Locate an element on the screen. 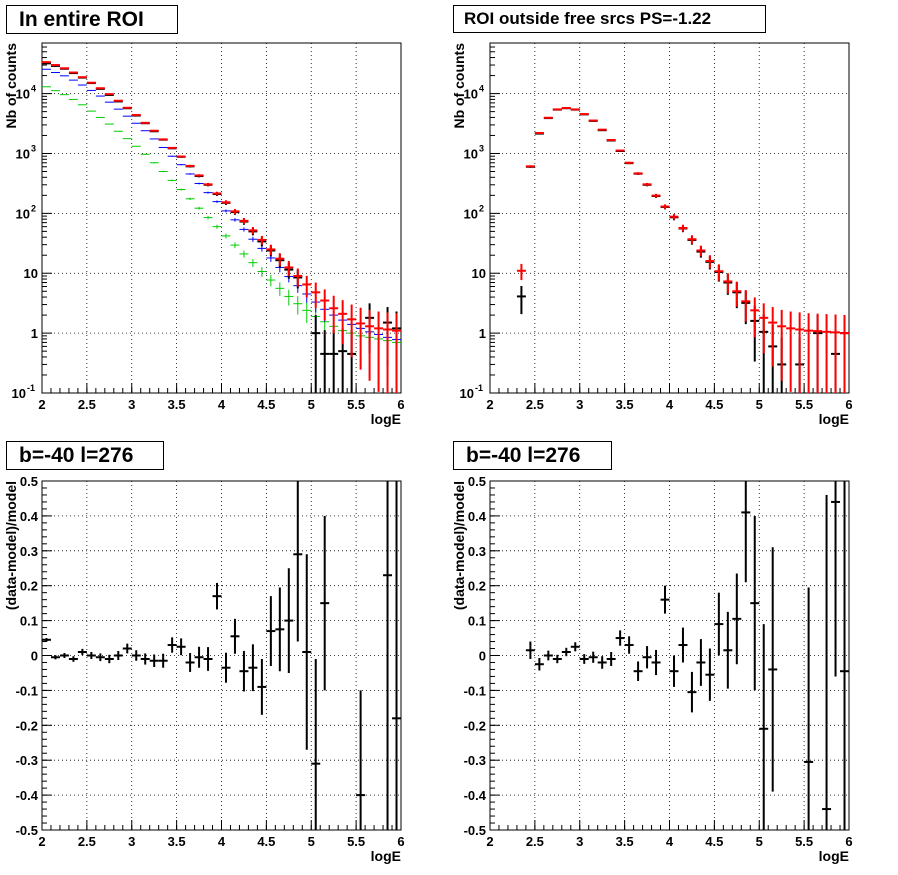  chart-title-entire-roi: In entire ROI is located at coordinates (92, 19).